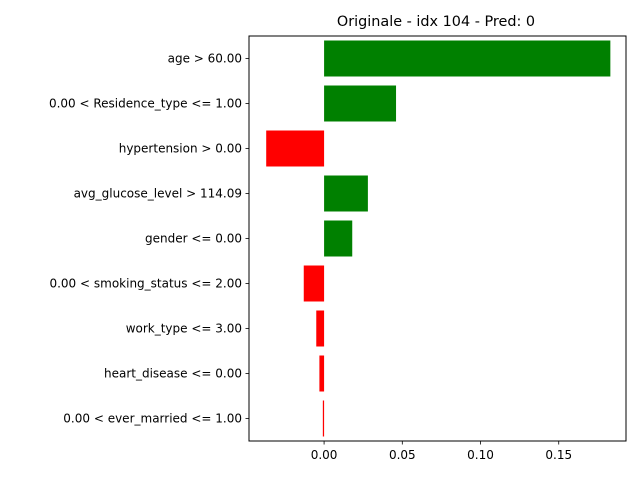  What do you see at coordinates (184, 329) in the screenshot?
I see `y-tick-label: work_type <= 3.00` at bounding box center [184, 329].